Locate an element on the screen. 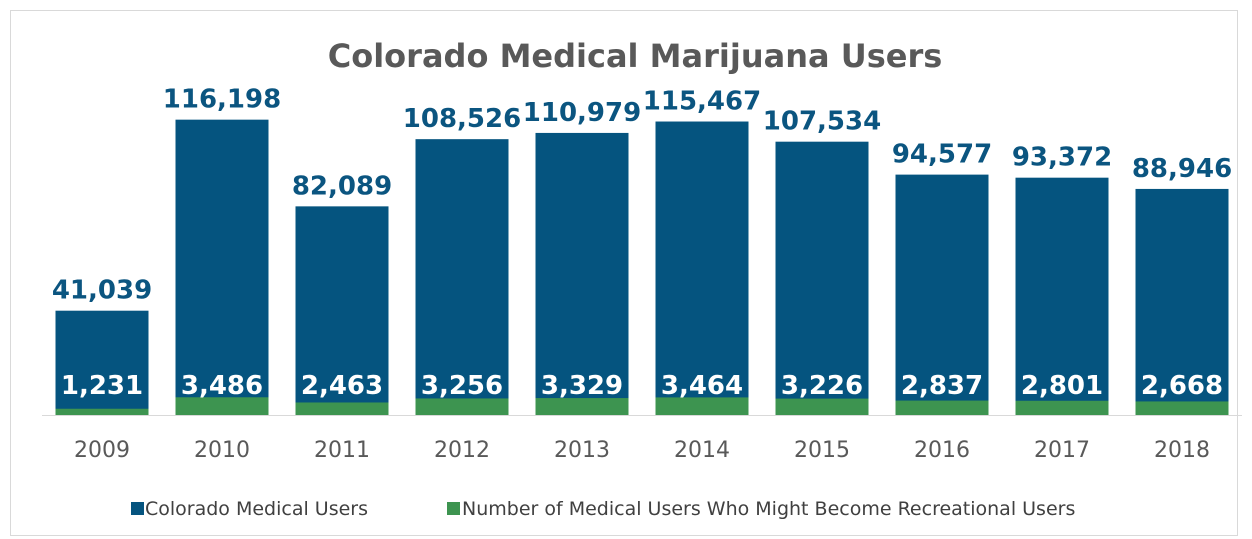 Image resolution: width=1252 pixels, height=539 pixels. x-tick-label-2009: 2009 is located at coordinates (102, 450).